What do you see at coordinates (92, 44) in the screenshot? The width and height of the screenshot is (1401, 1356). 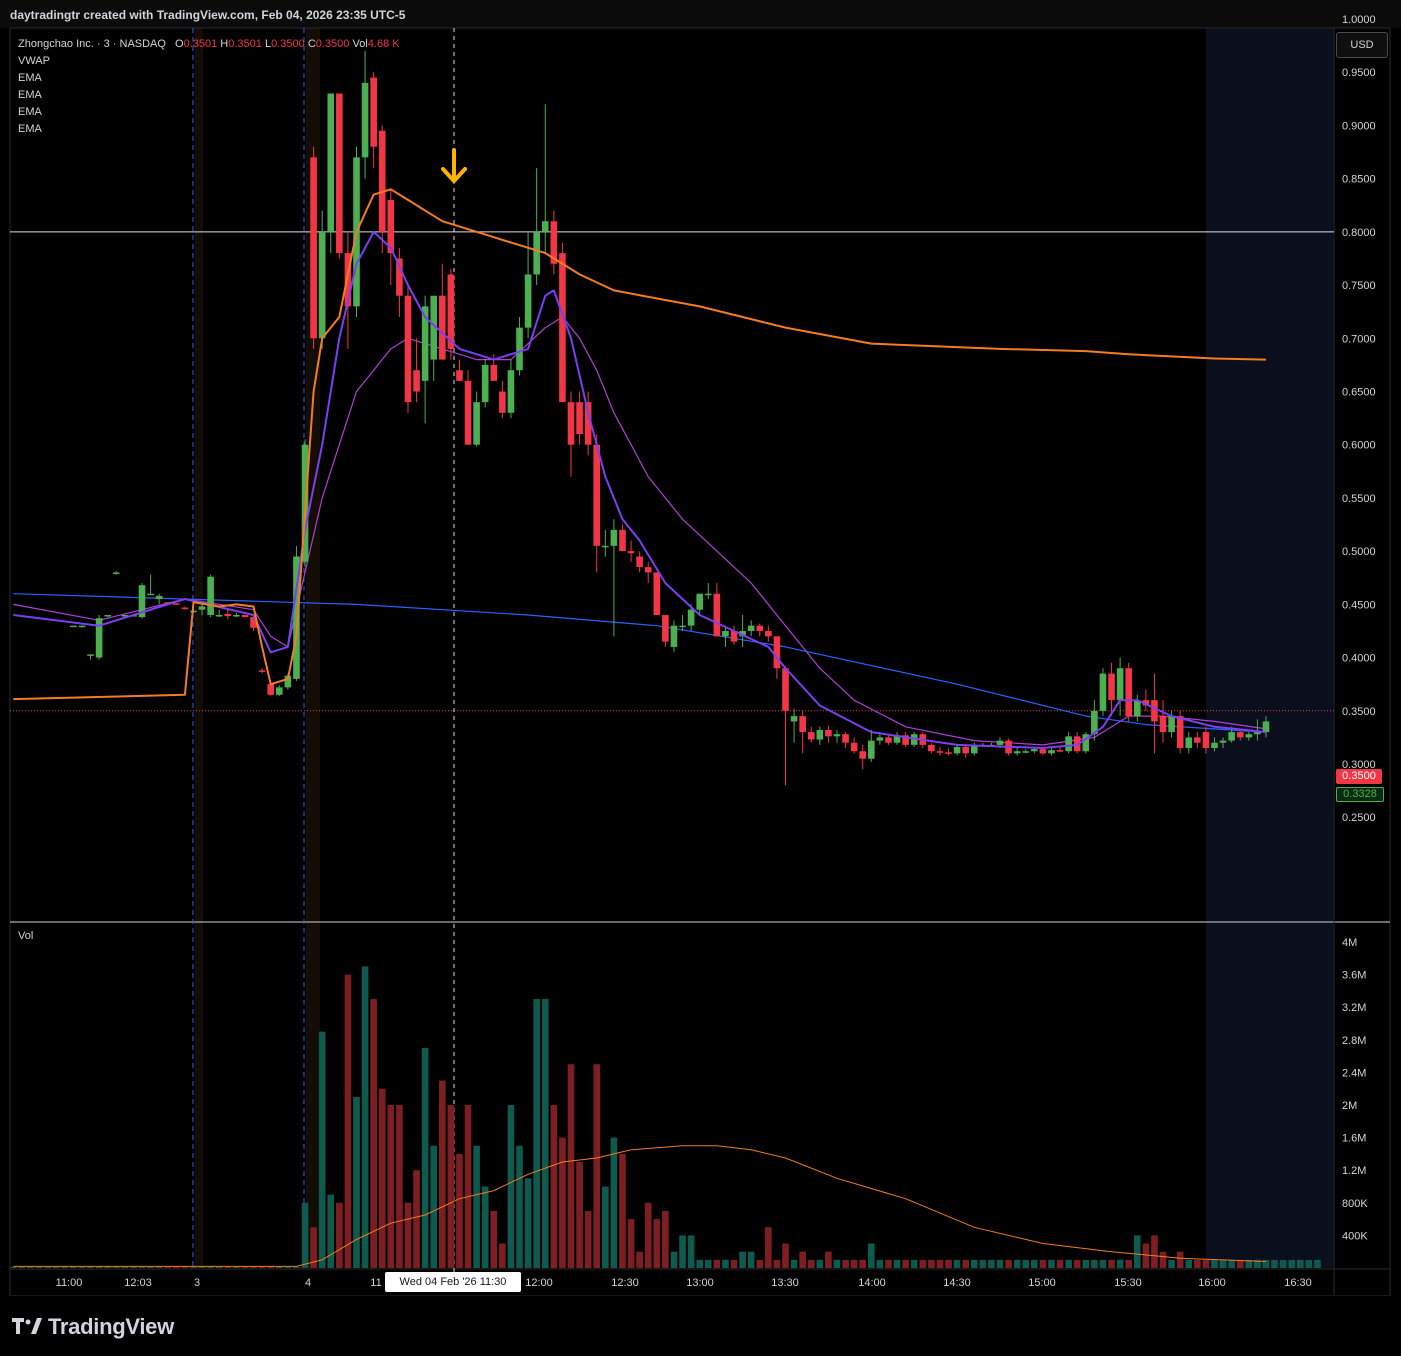 I see `symbol-label: Zhongchao Inc. · 3 · NASDAQ` at bounding box center [92, 44].